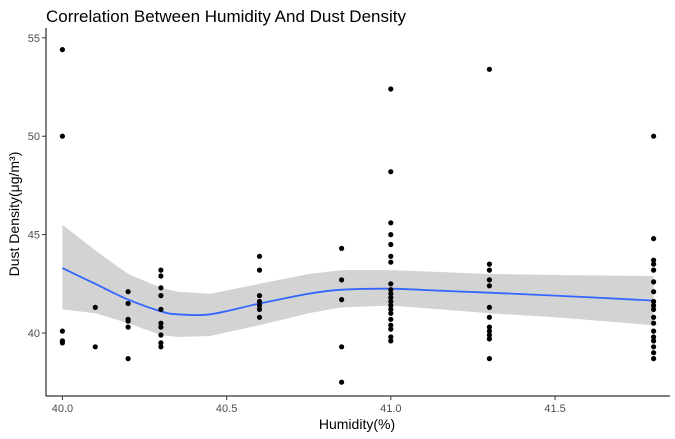 Image resolution: width=675 pixels, height=439 pixels. What do you see at coordinates (390, 409) in the screenshot?
I see `x-tick-label: 41.0` at bounding box center [390, 409].